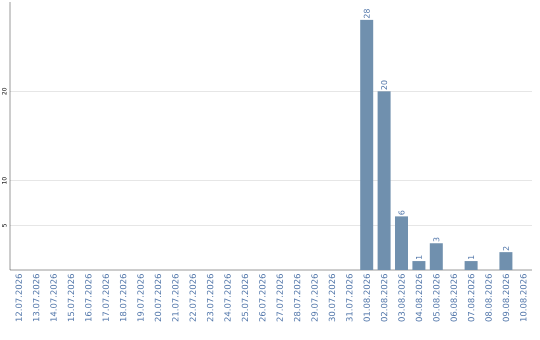  Describe the element at coordinates (71, 298) in the screenshot. I see `x-tick-label: 15.07.2026` at that location.